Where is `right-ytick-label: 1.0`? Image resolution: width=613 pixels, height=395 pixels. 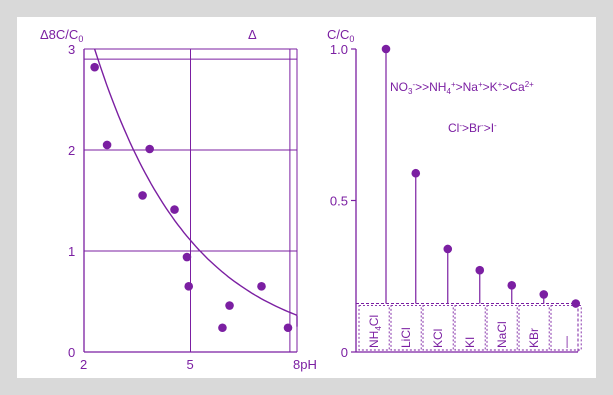 right-ytick-label: 1.0 is located at coordinates (339, 49).